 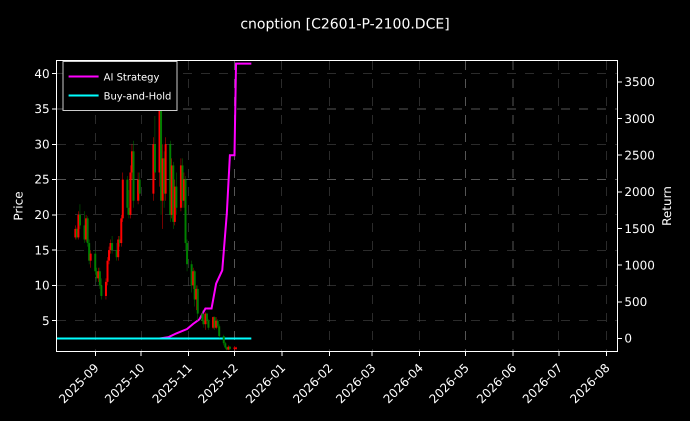 I want to click on y2-tick-label: 3000, so click(x=639, y=119).